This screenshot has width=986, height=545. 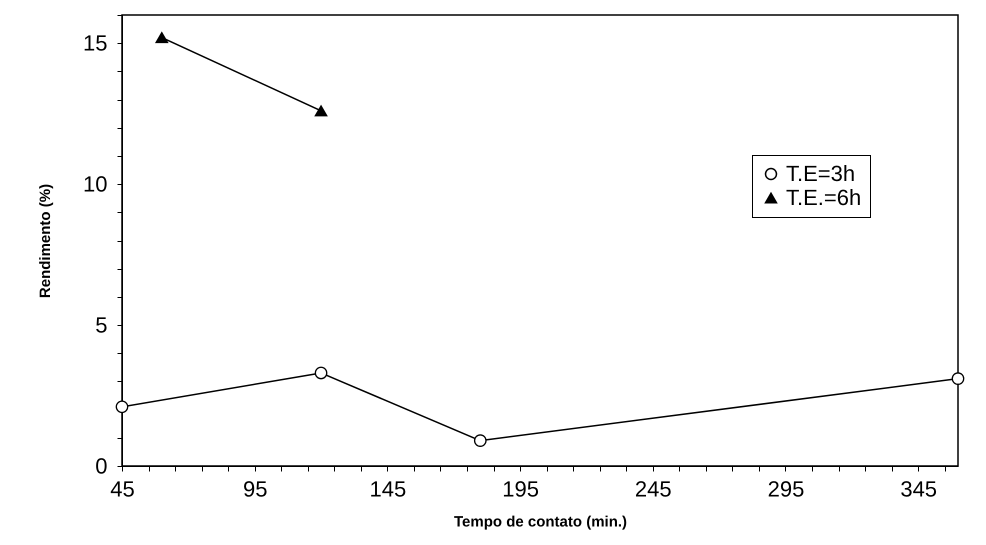 I want to click on legend-label: T.E.=6h, so click(x=824, y=197).